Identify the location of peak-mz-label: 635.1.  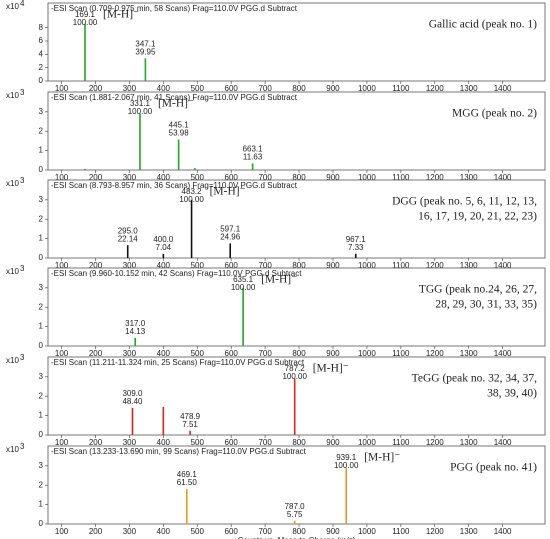
(243, 279).